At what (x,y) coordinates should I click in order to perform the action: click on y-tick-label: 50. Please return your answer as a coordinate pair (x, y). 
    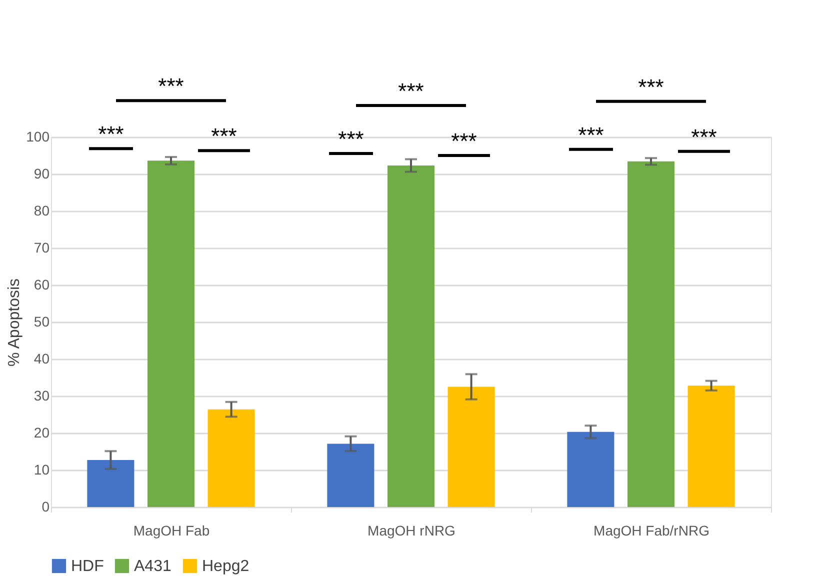
    Looking at the image, I should click on (42, 322).